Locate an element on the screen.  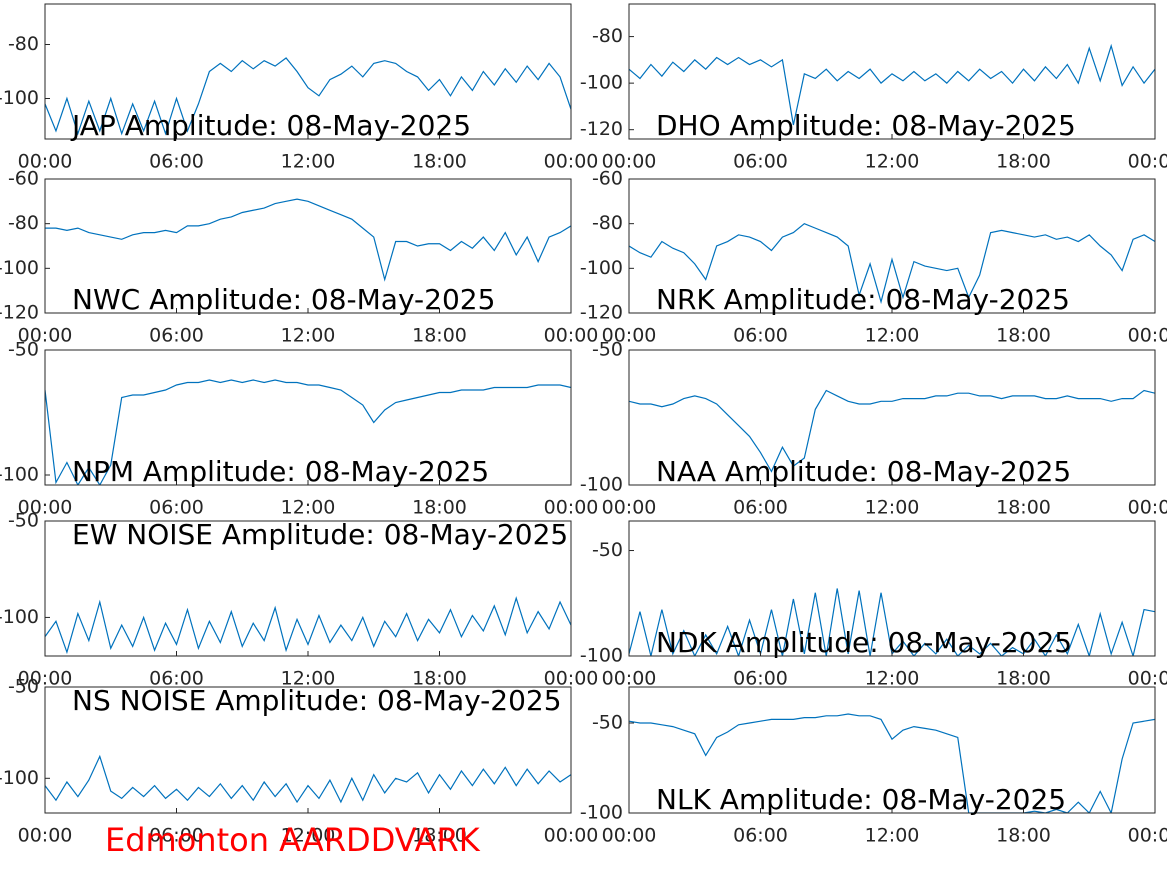
panel-title: NRK Amplitude: 08-May-2025 is located at coordinates (863, 299).